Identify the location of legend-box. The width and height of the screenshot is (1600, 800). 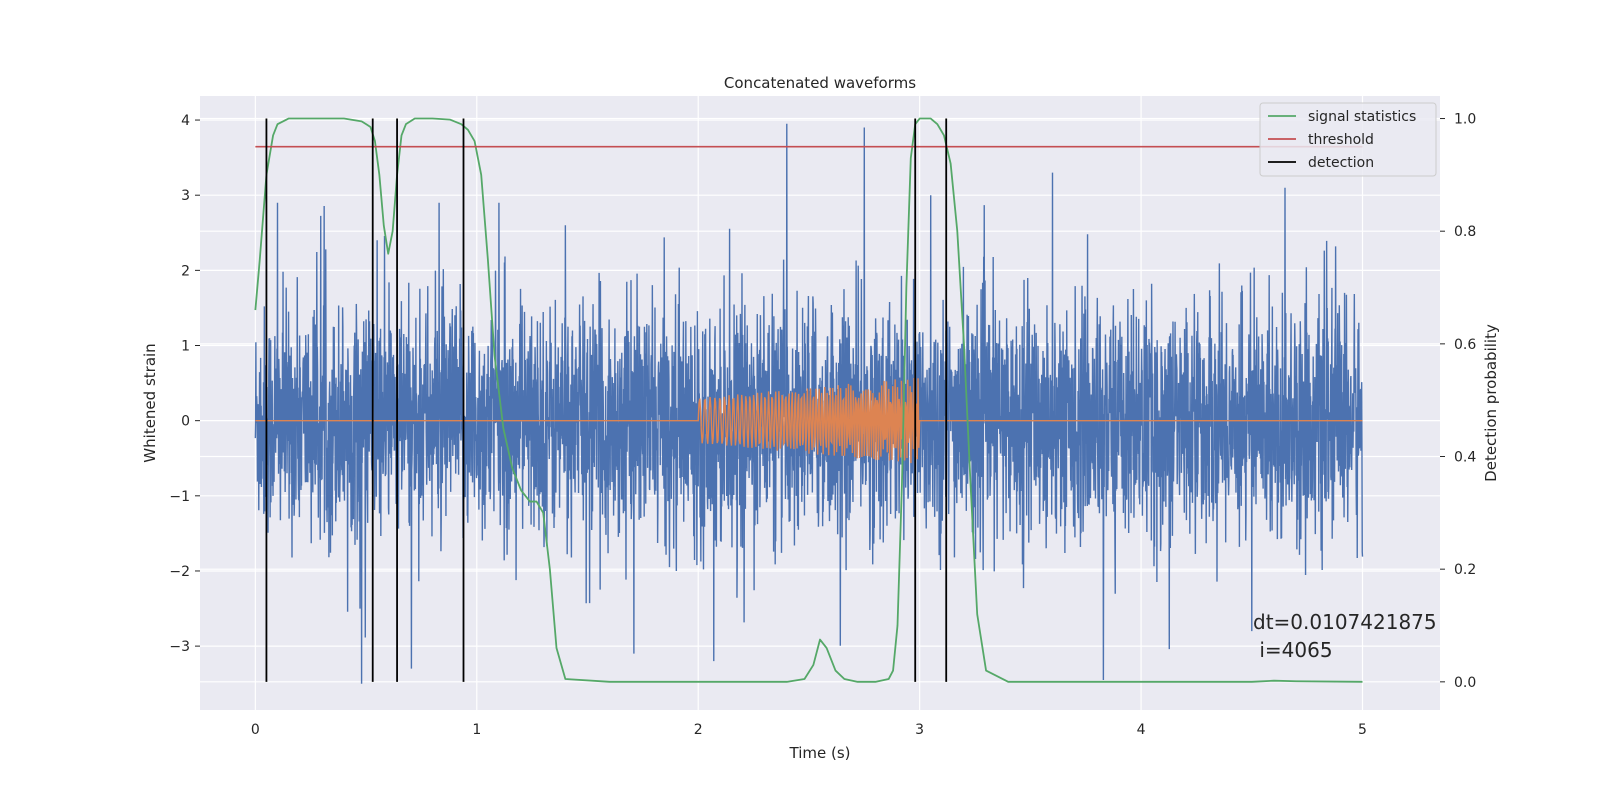
(1348, 139).